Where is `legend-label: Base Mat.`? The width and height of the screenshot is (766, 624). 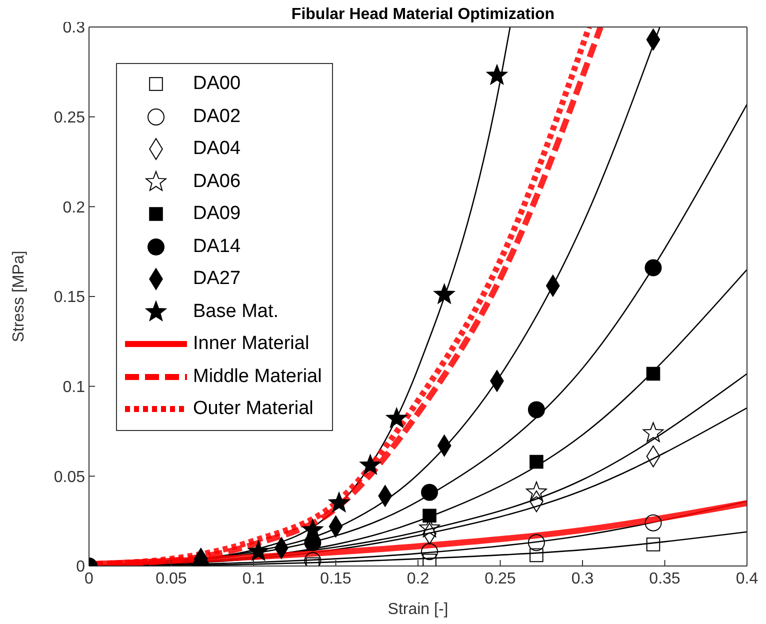
legend-label: Base Mat. is located at coordinates (236, 311).